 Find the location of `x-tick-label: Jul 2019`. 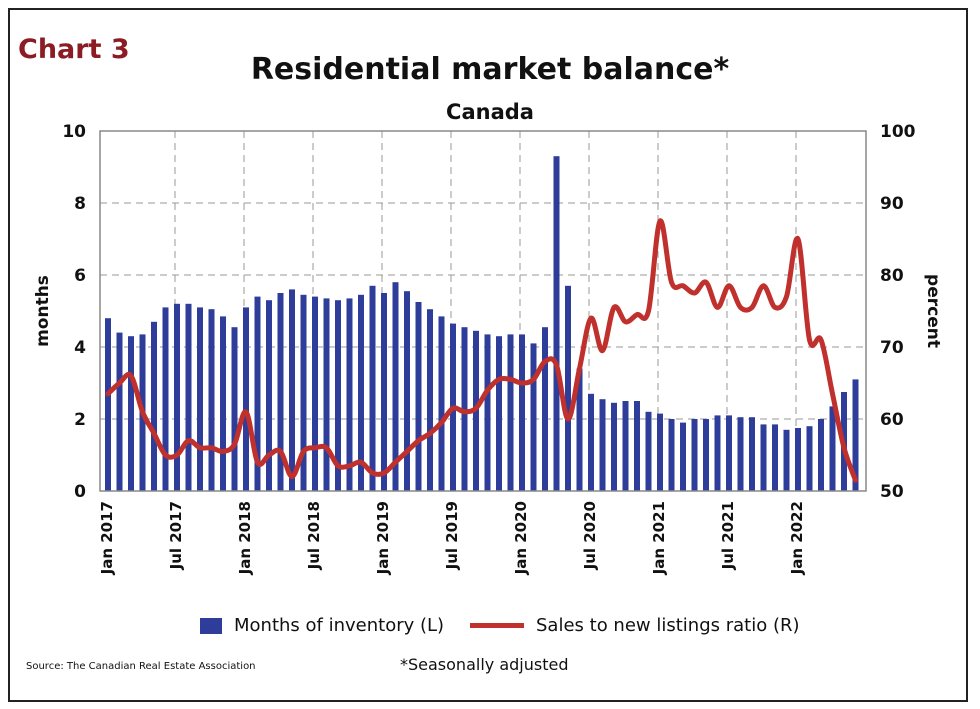

x-tick-label: Jul 2019 is located at coordinates (452, 535).